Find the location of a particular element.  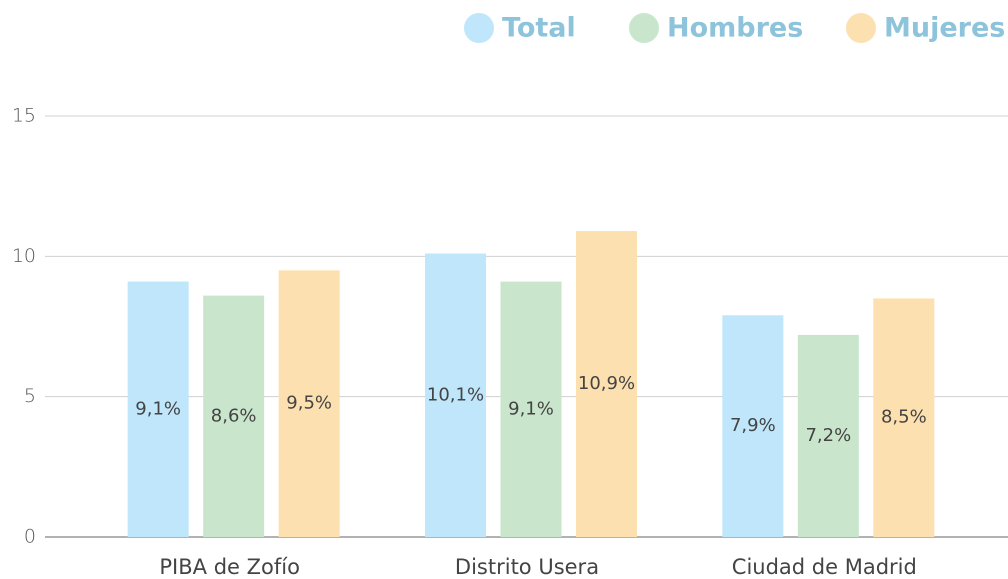

value-label: 10,1% is located at coordinates (455, 394).